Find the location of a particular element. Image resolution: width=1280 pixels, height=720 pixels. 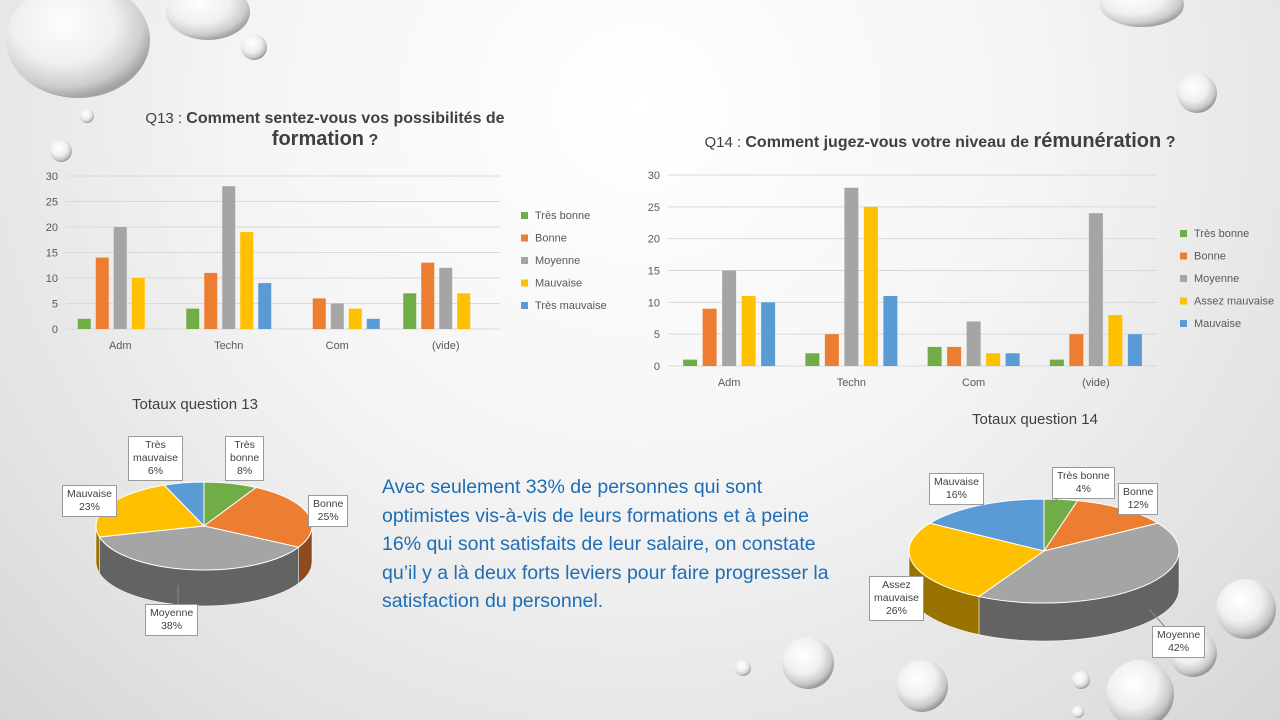

leader-line is located at coordinates (1158, 619).